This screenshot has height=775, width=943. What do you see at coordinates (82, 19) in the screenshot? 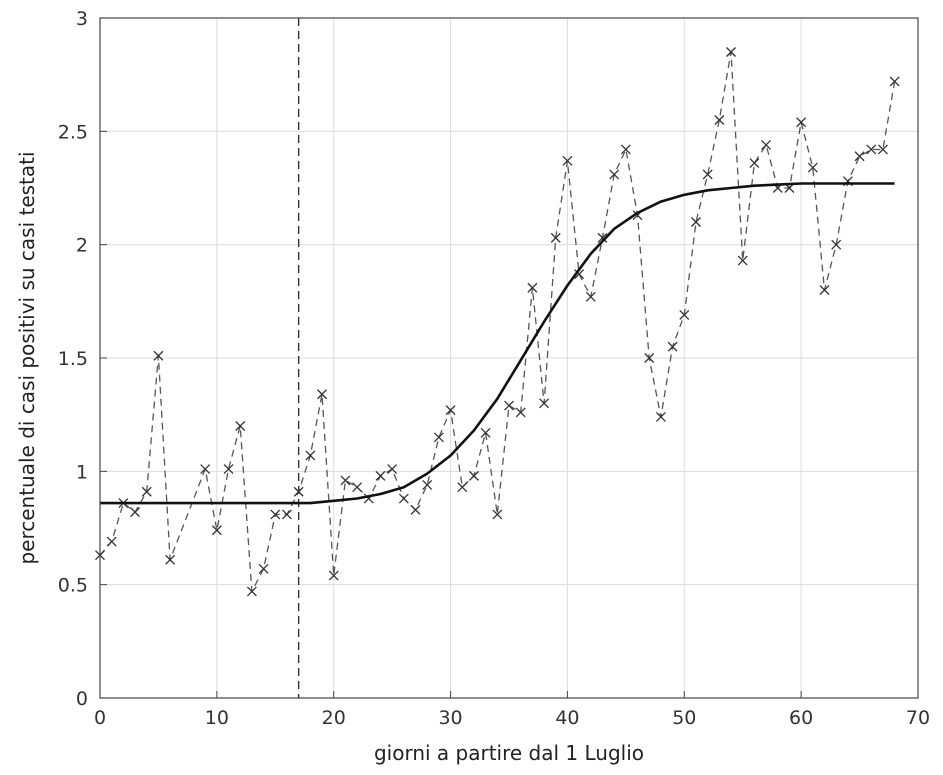
I see `y-tick-label: 3` at bounding box center [82, 19].